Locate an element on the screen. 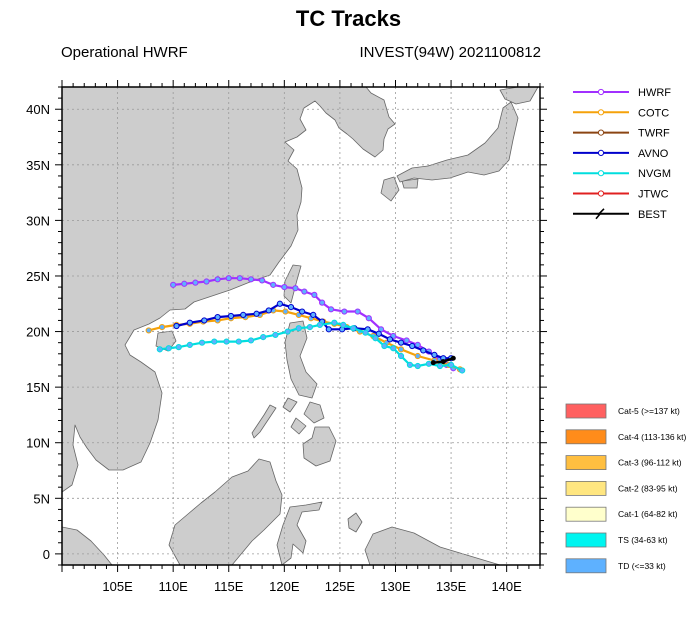 The width and height of the screenshot is (697, 629). land-hainan is located at coordinates (166, 341).